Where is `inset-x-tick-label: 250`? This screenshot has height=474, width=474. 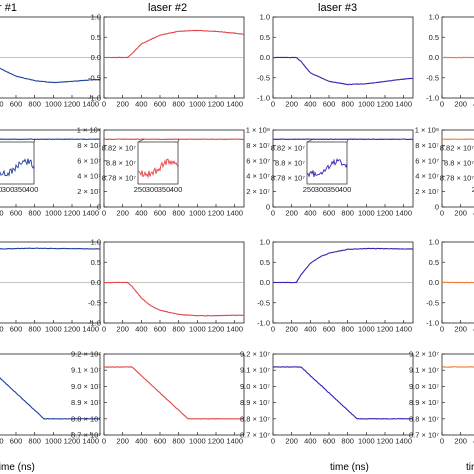
inset-x-tick-label: 250 is located at coordinates (1, 189).